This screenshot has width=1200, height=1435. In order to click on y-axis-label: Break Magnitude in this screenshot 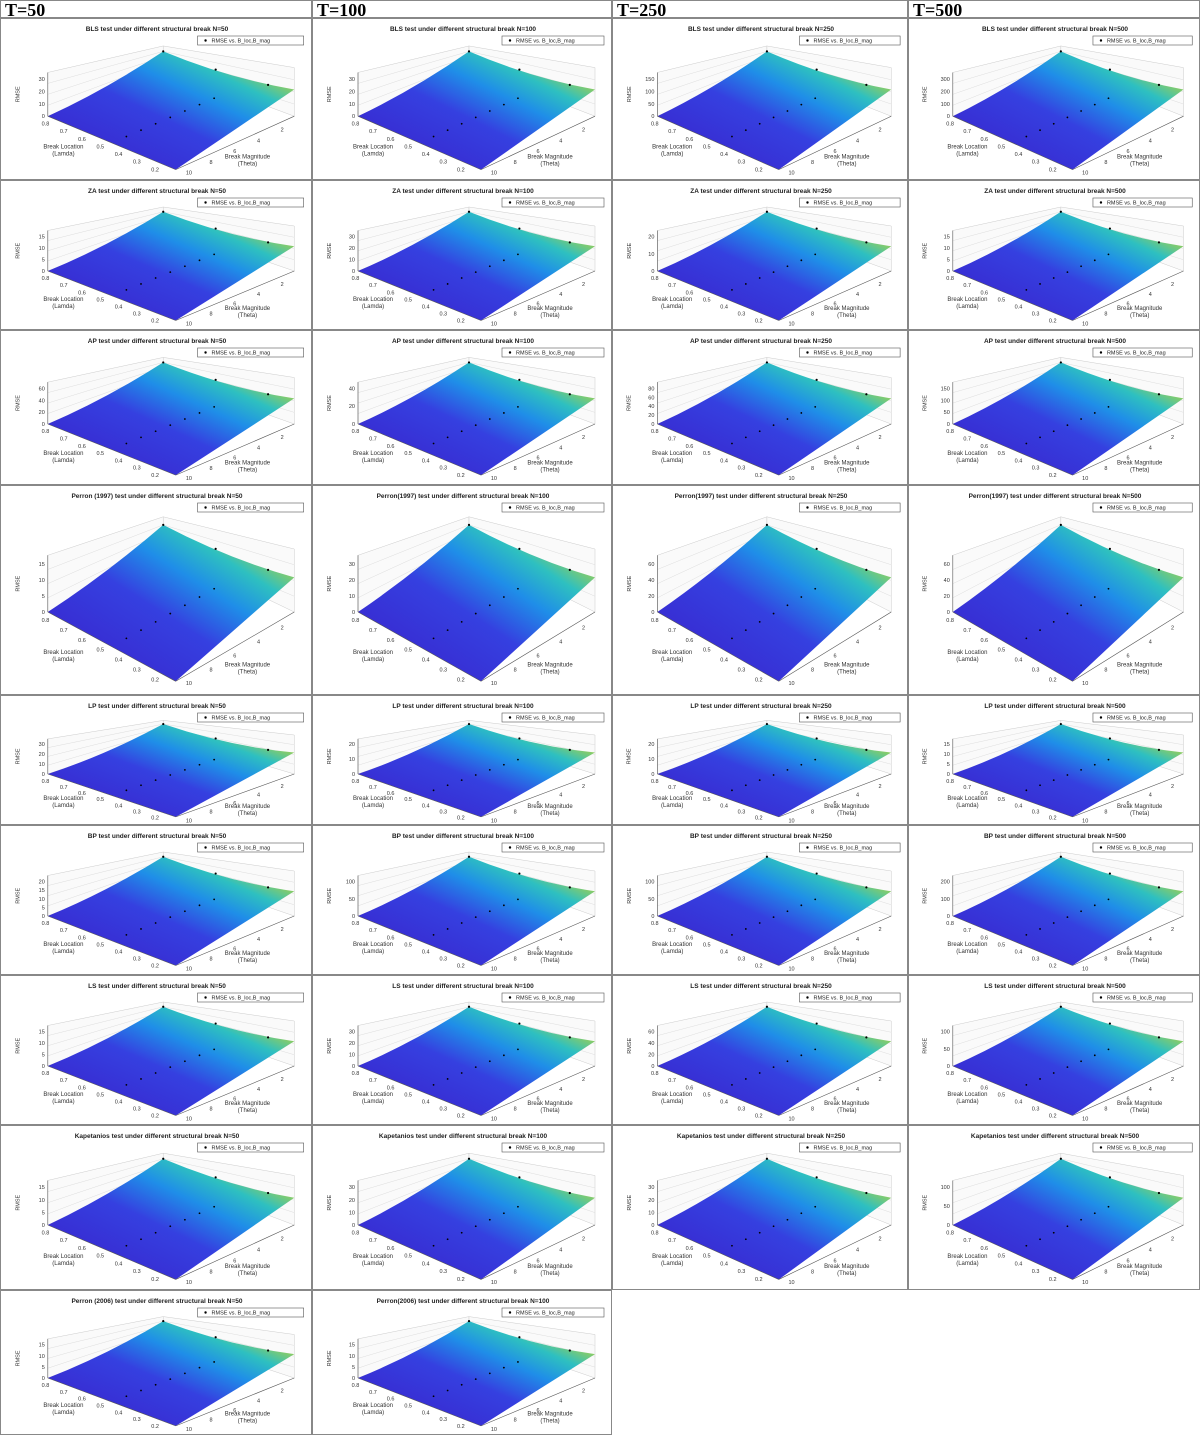, I will do `click(248, 1267)`.